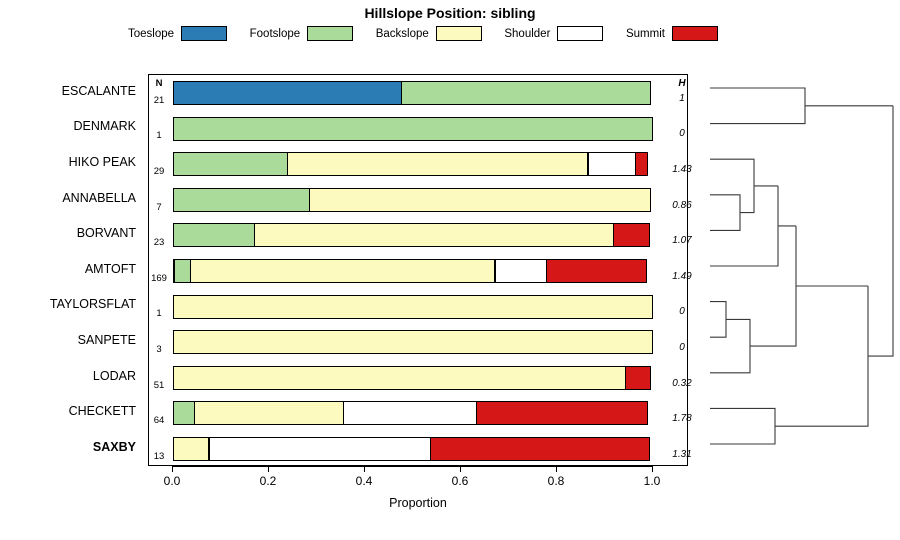 The height and width of the screenshot is (540, 900). I want to click on series-label: HIKO PEAK, so click(102, 162).